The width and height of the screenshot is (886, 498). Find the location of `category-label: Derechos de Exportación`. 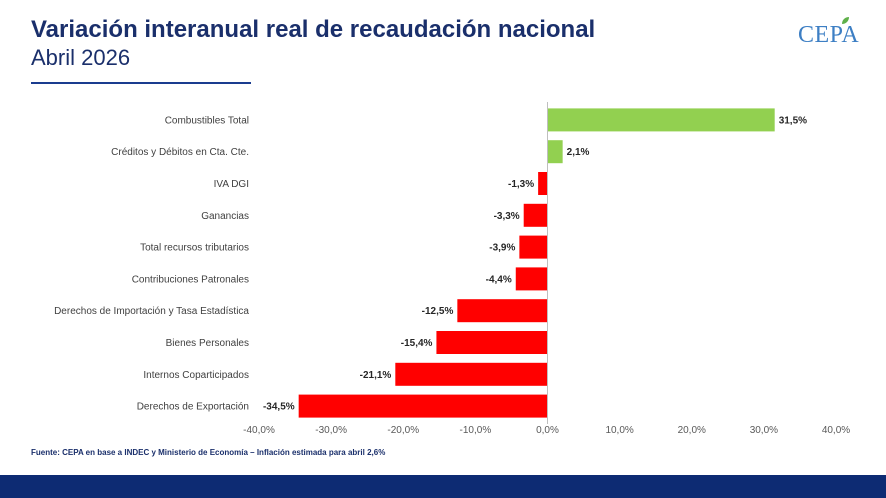

category-label: Derechos de Exportación is located at coordinates (193, 407).